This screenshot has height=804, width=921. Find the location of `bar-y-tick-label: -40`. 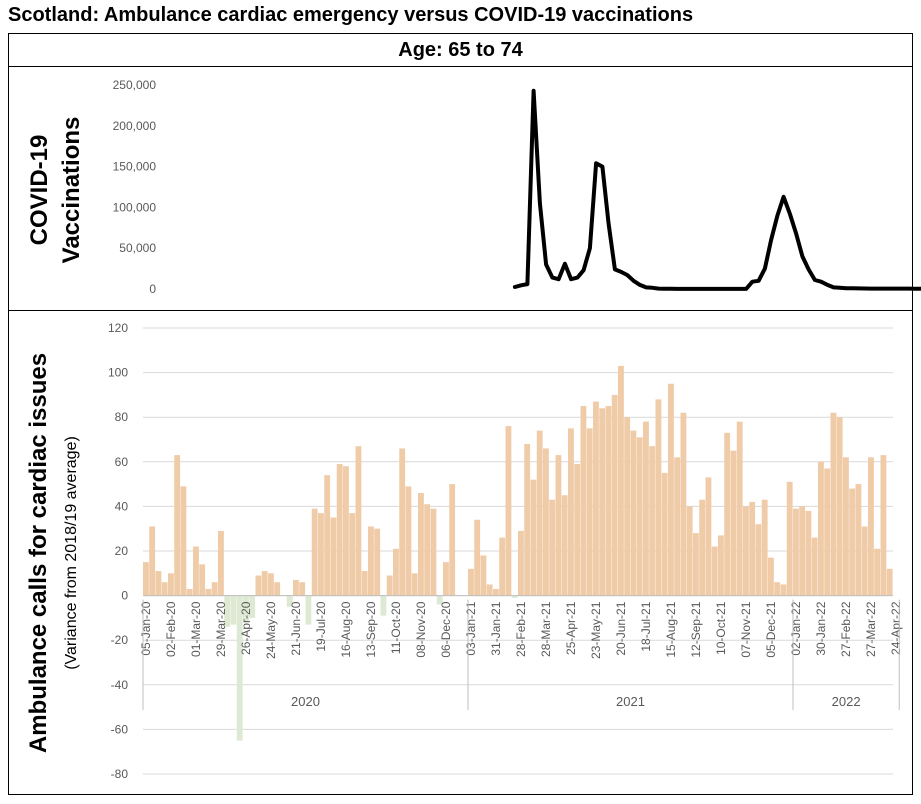

bar-y-tick-label: -40 is located at coordinates (120, 685).